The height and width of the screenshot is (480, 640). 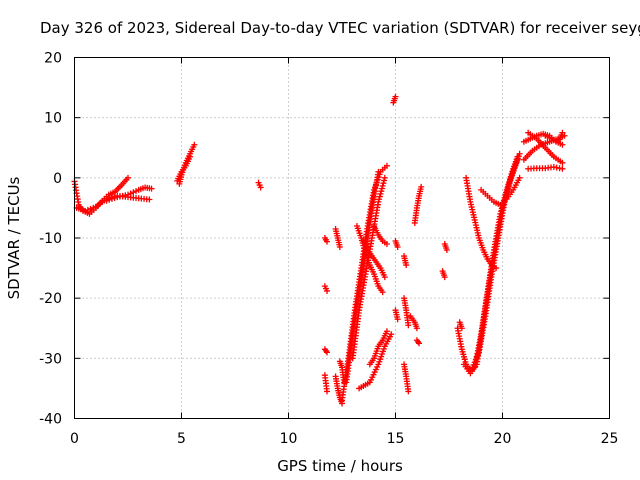 I want to click on y-axis-label: SDTVAR / TECUs, so click(x=14, y=237).